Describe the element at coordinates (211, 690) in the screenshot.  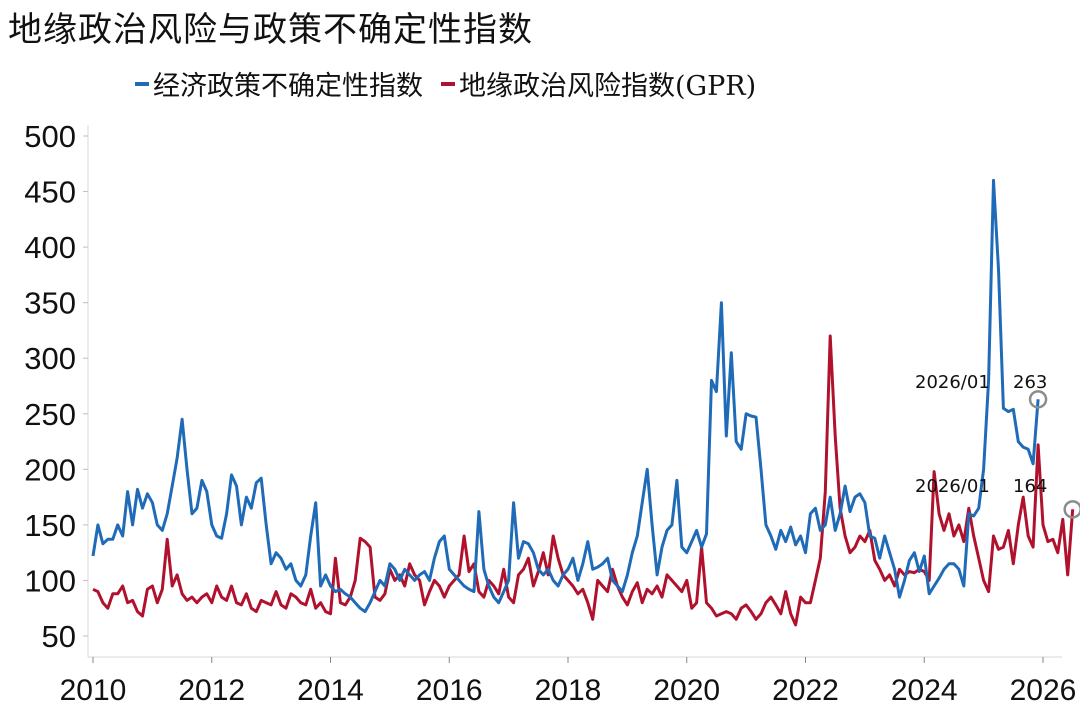
I see `x-tick-label: 2012` at that location.